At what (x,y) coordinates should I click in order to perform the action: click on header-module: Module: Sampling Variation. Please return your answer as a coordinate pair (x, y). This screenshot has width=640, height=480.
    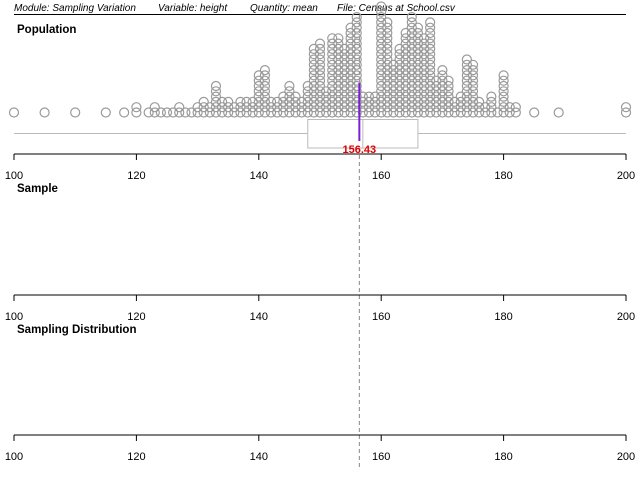
    Looking at the image, I should click on (75, 8).